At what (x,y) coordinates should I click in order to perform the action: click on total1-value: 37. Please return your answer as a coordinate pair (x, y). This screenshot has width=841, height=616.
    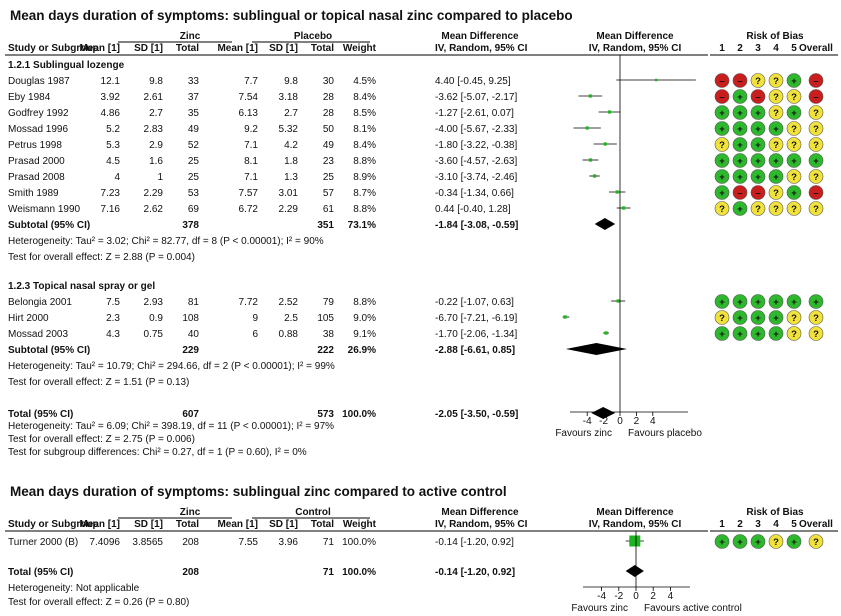
    Looking at the image, I should click on (194, 97).